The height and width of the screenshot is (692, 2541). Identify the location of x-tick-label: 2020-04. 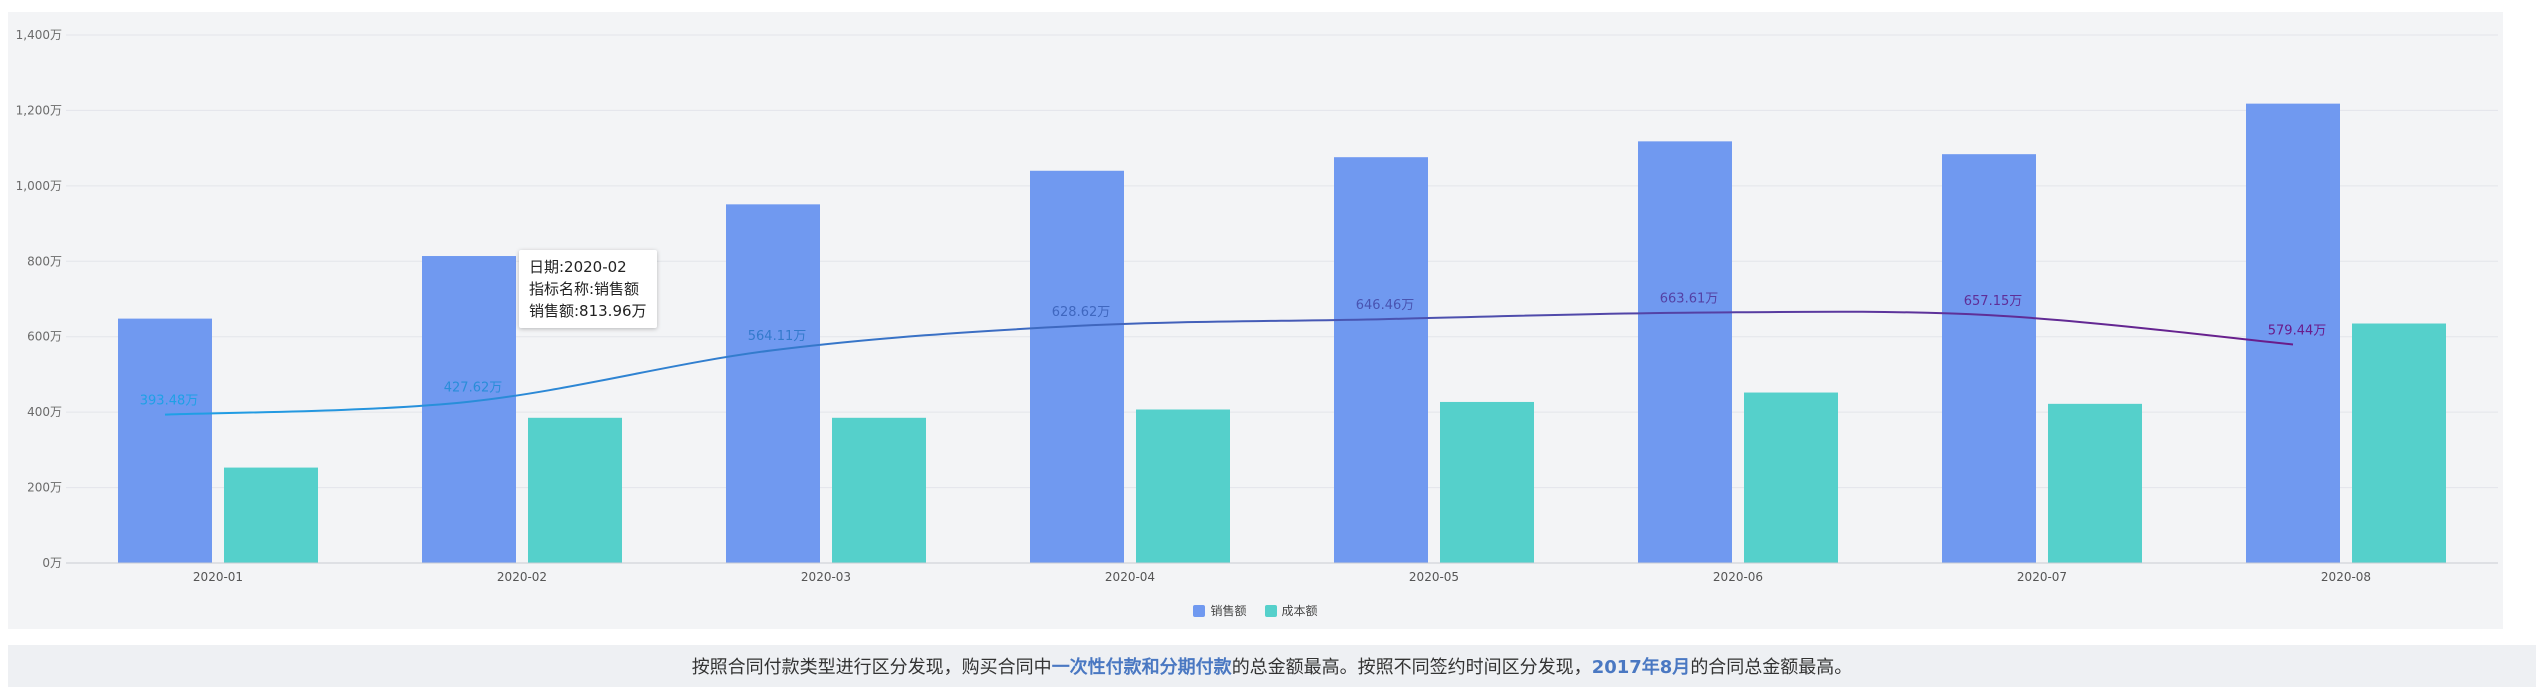
(1130, 577).